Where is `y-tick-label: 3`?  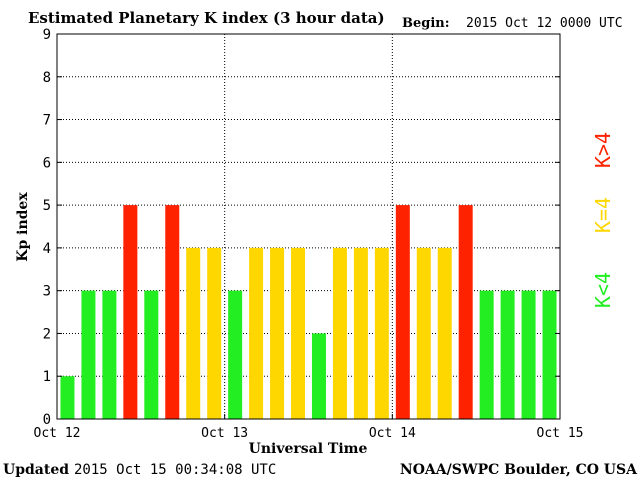 y-tick-label: 3 is located at coordinates (47, 292).